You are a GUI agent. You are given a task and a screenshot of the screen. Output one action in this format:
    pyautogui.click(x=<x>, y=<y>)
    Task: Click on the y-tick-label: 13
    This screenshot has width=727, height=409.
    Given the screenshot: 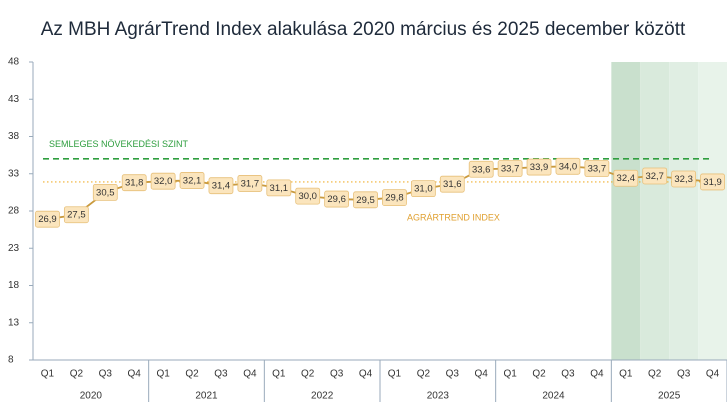 What is the action you would take?
    pyautogui.click(x=14, y=322)
    